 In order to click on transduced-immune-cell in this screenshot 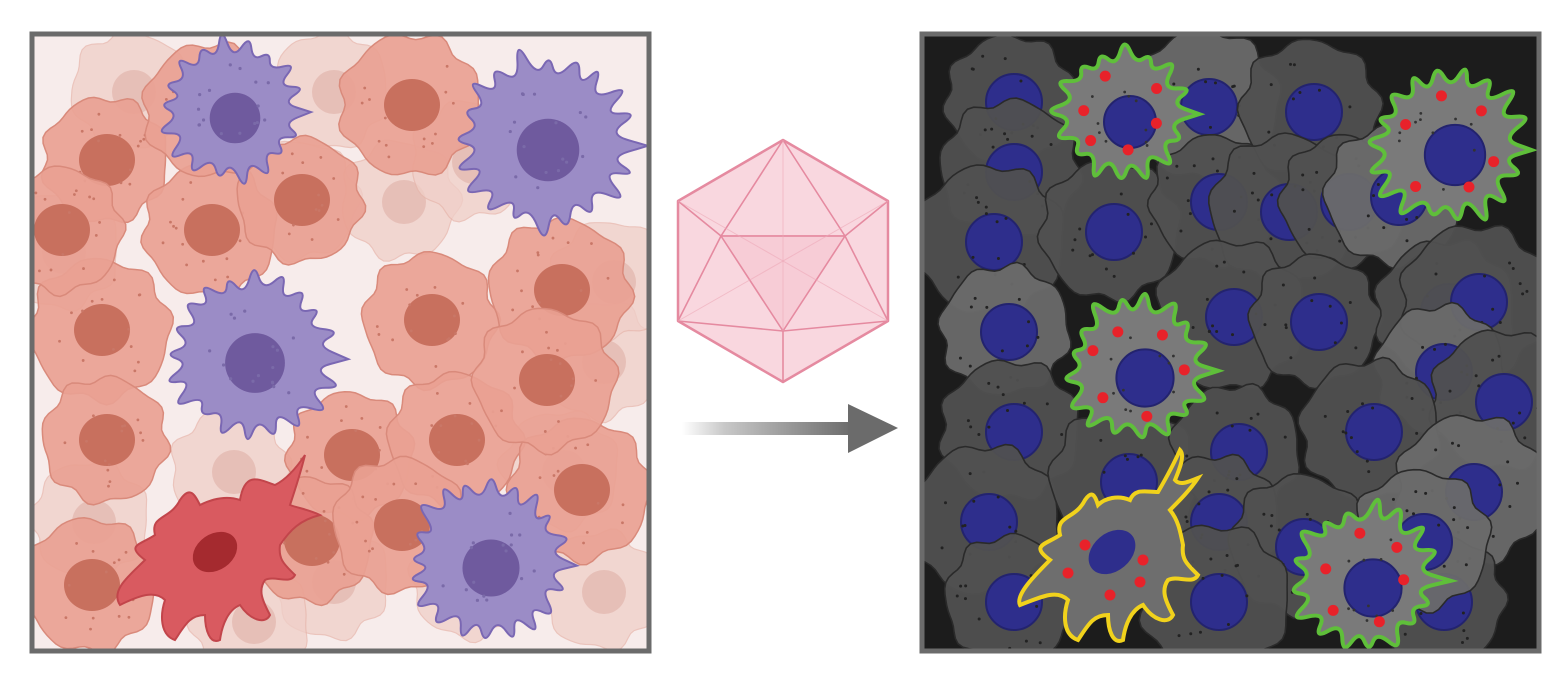, I will do `click(1375, 573)`.